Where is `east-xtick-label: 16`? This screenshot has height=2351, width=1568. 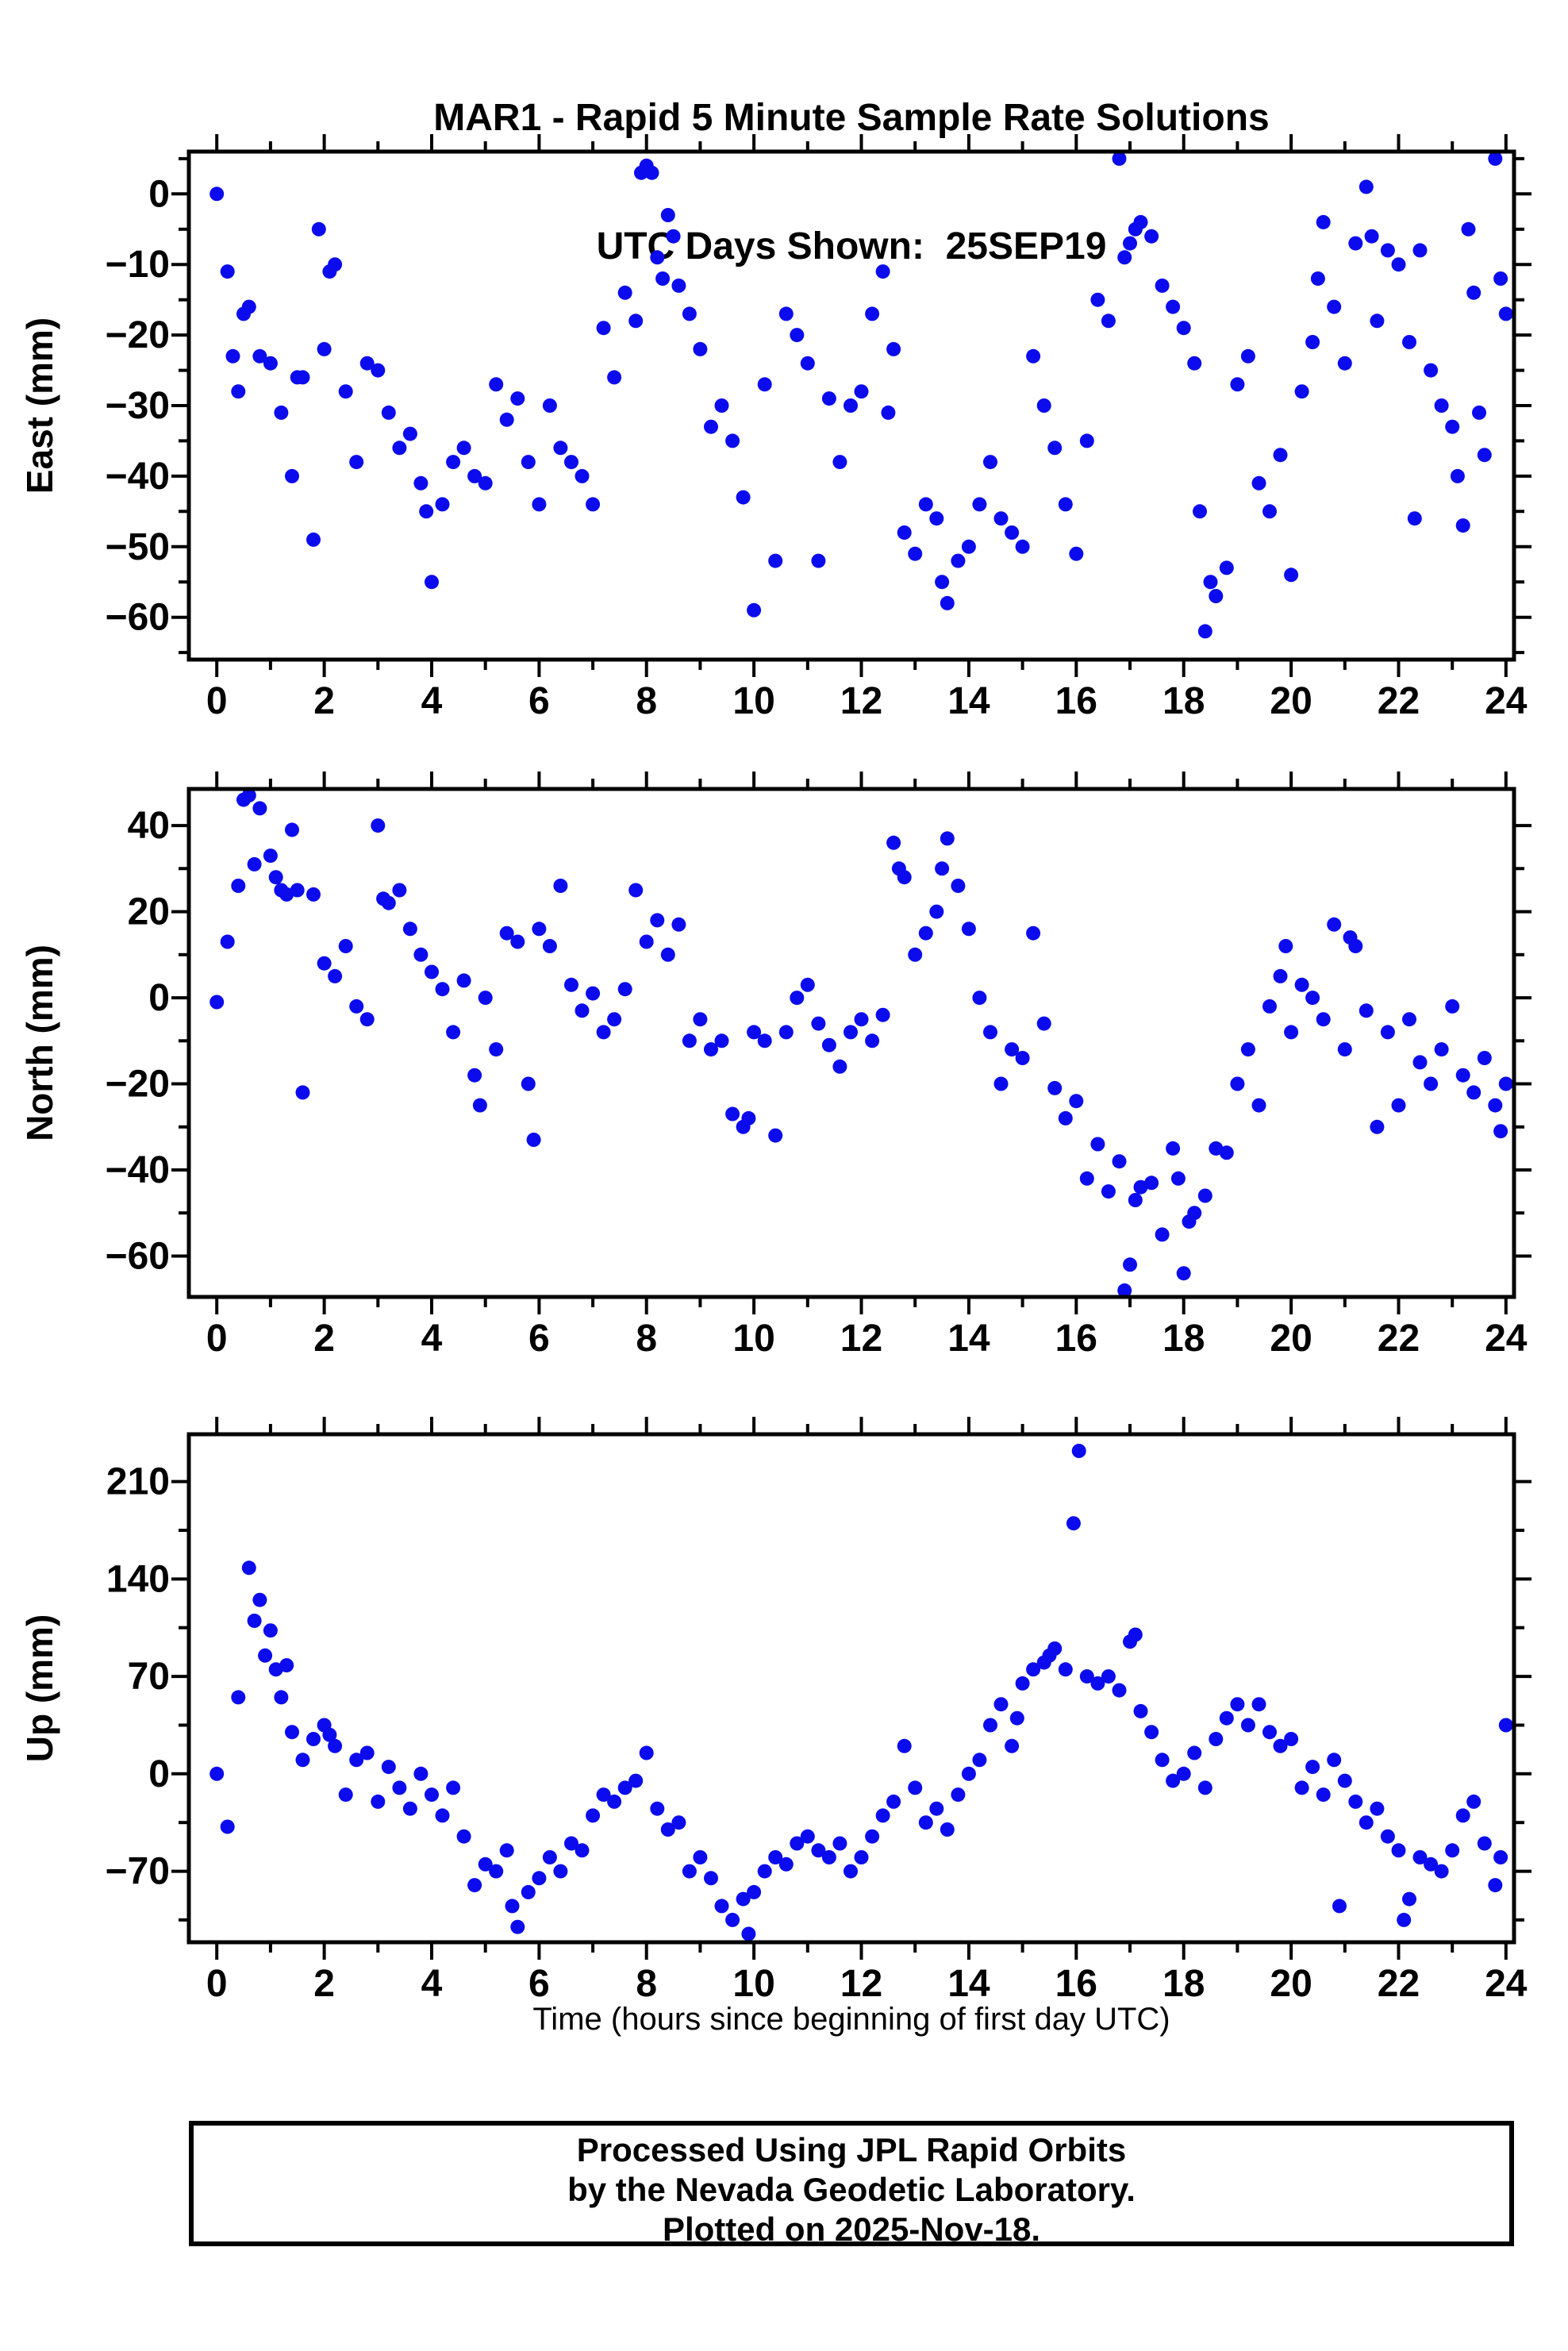 east-xtick-label: 16 is located at coordinates (1076, 701).